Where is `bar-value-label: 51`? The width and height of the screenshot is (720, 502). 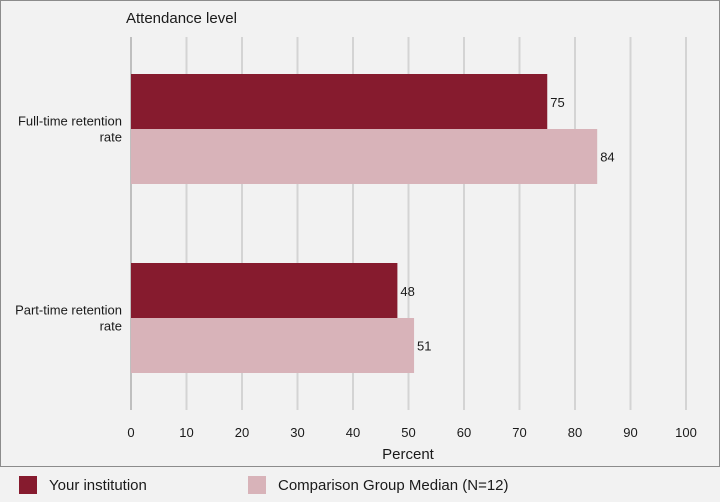 bar-value-label: 51 is located at coordinates (424, 346).